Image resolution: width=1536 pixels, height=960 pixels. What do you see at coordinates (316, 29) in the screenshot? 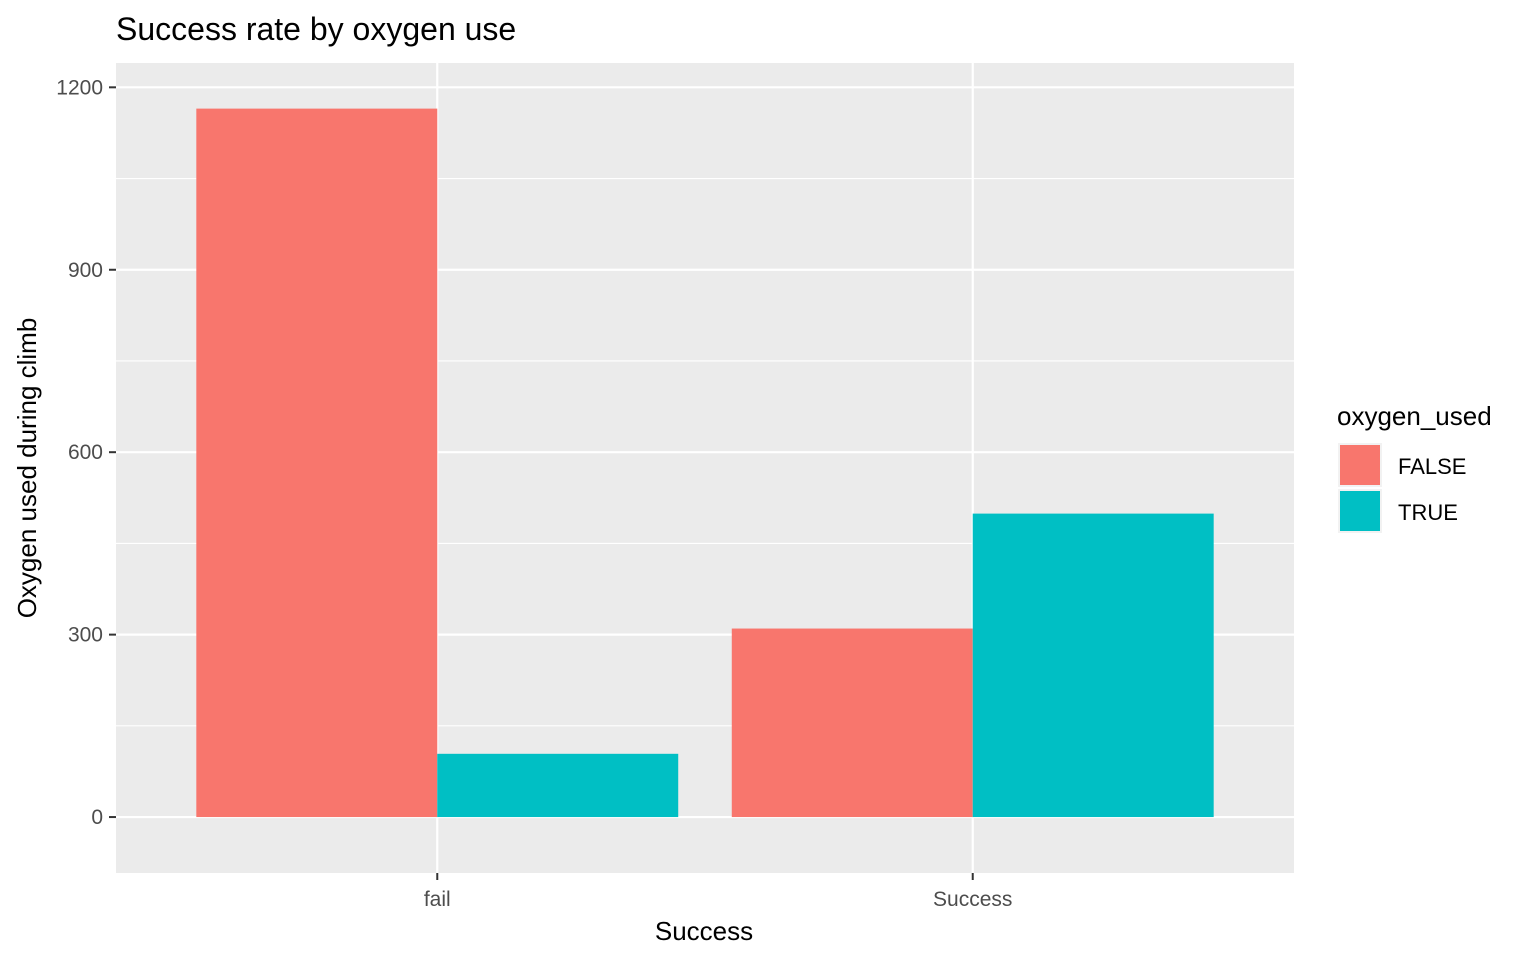
I see `chart-title: Success rate by oxygen use` at bounding box center [316, 29].